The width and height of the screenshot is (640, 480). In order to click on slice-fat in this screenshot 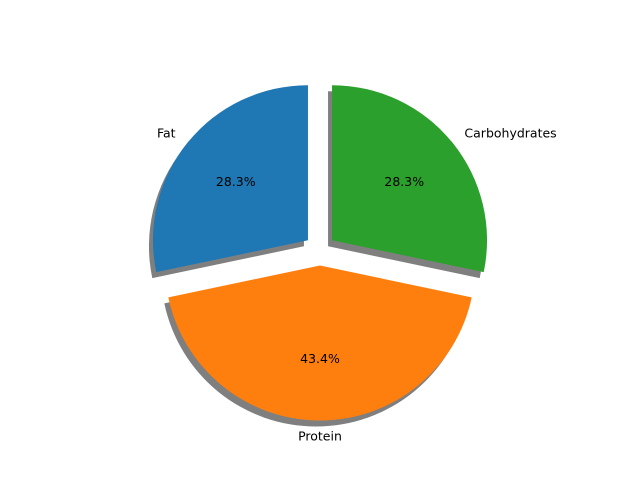, I will do `click(230, 179)`.